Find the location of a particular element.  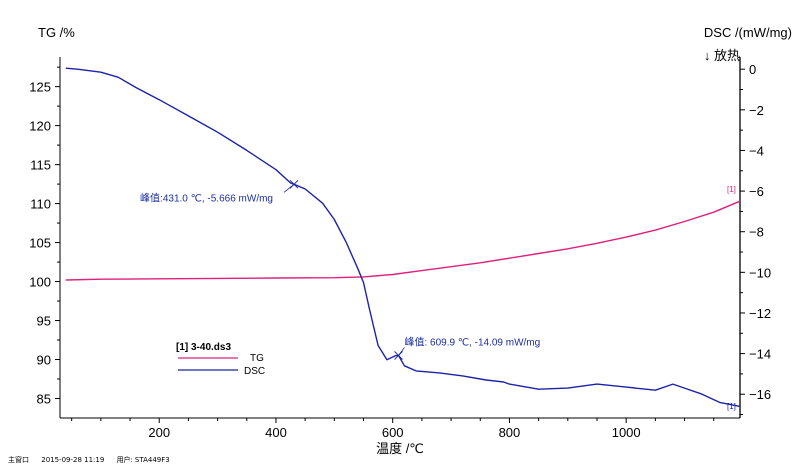

right-tick-label: −16 is located at coordinates (760, 394).